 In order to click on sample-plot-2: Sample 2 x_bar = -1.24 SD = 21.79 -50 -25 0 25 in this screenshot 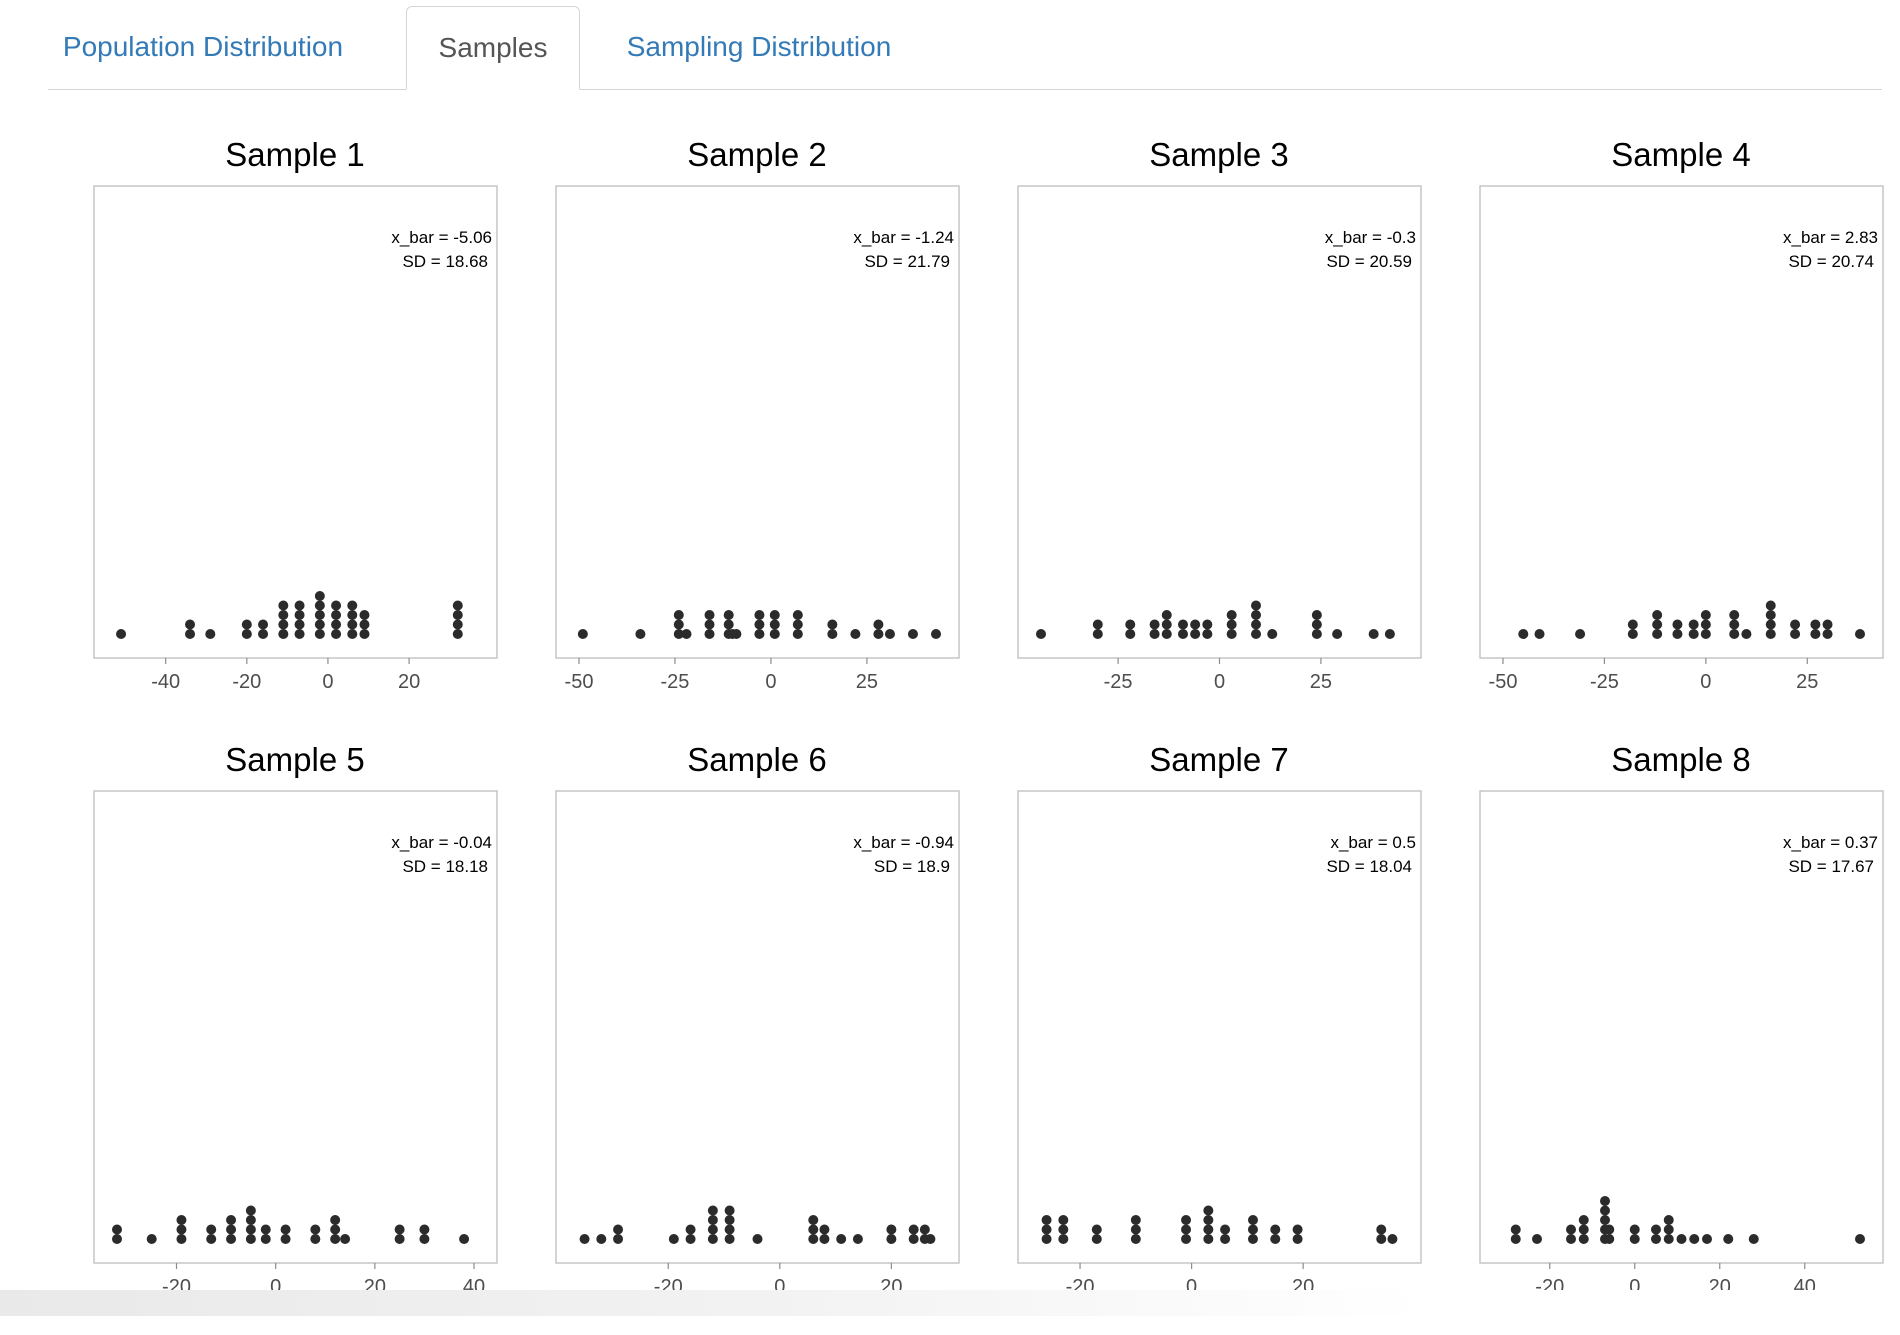, I will do `click(784, 430)`.